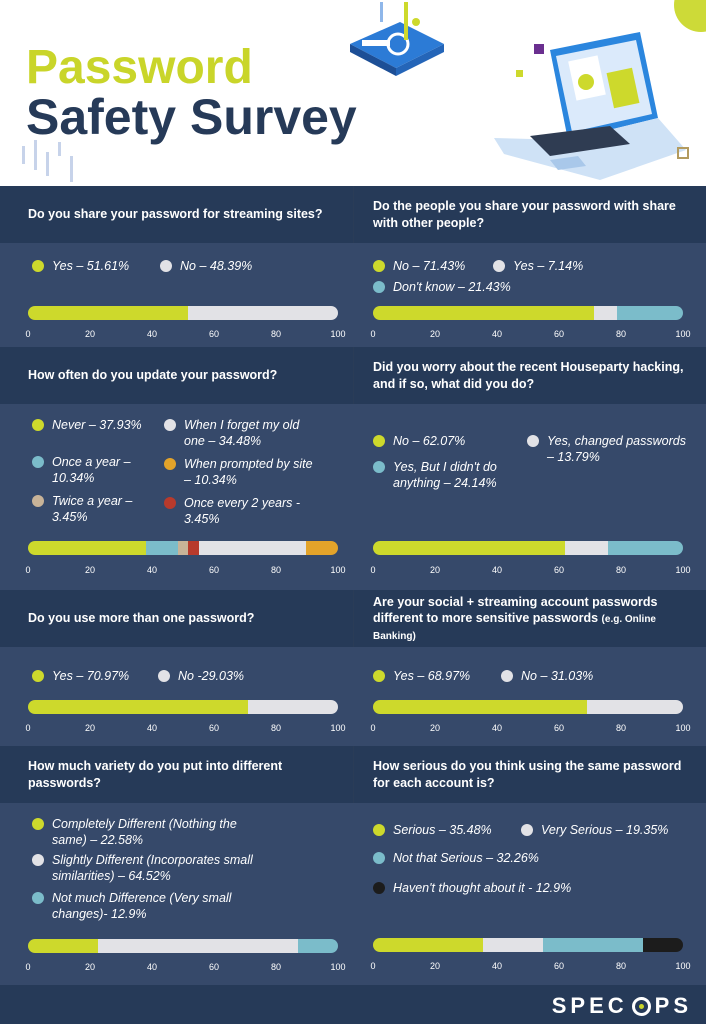 The width and height of the screenshot is (706, 1024). I want to click on legend: Yes – 51.61% No – 48.39%, so click(176, 265).